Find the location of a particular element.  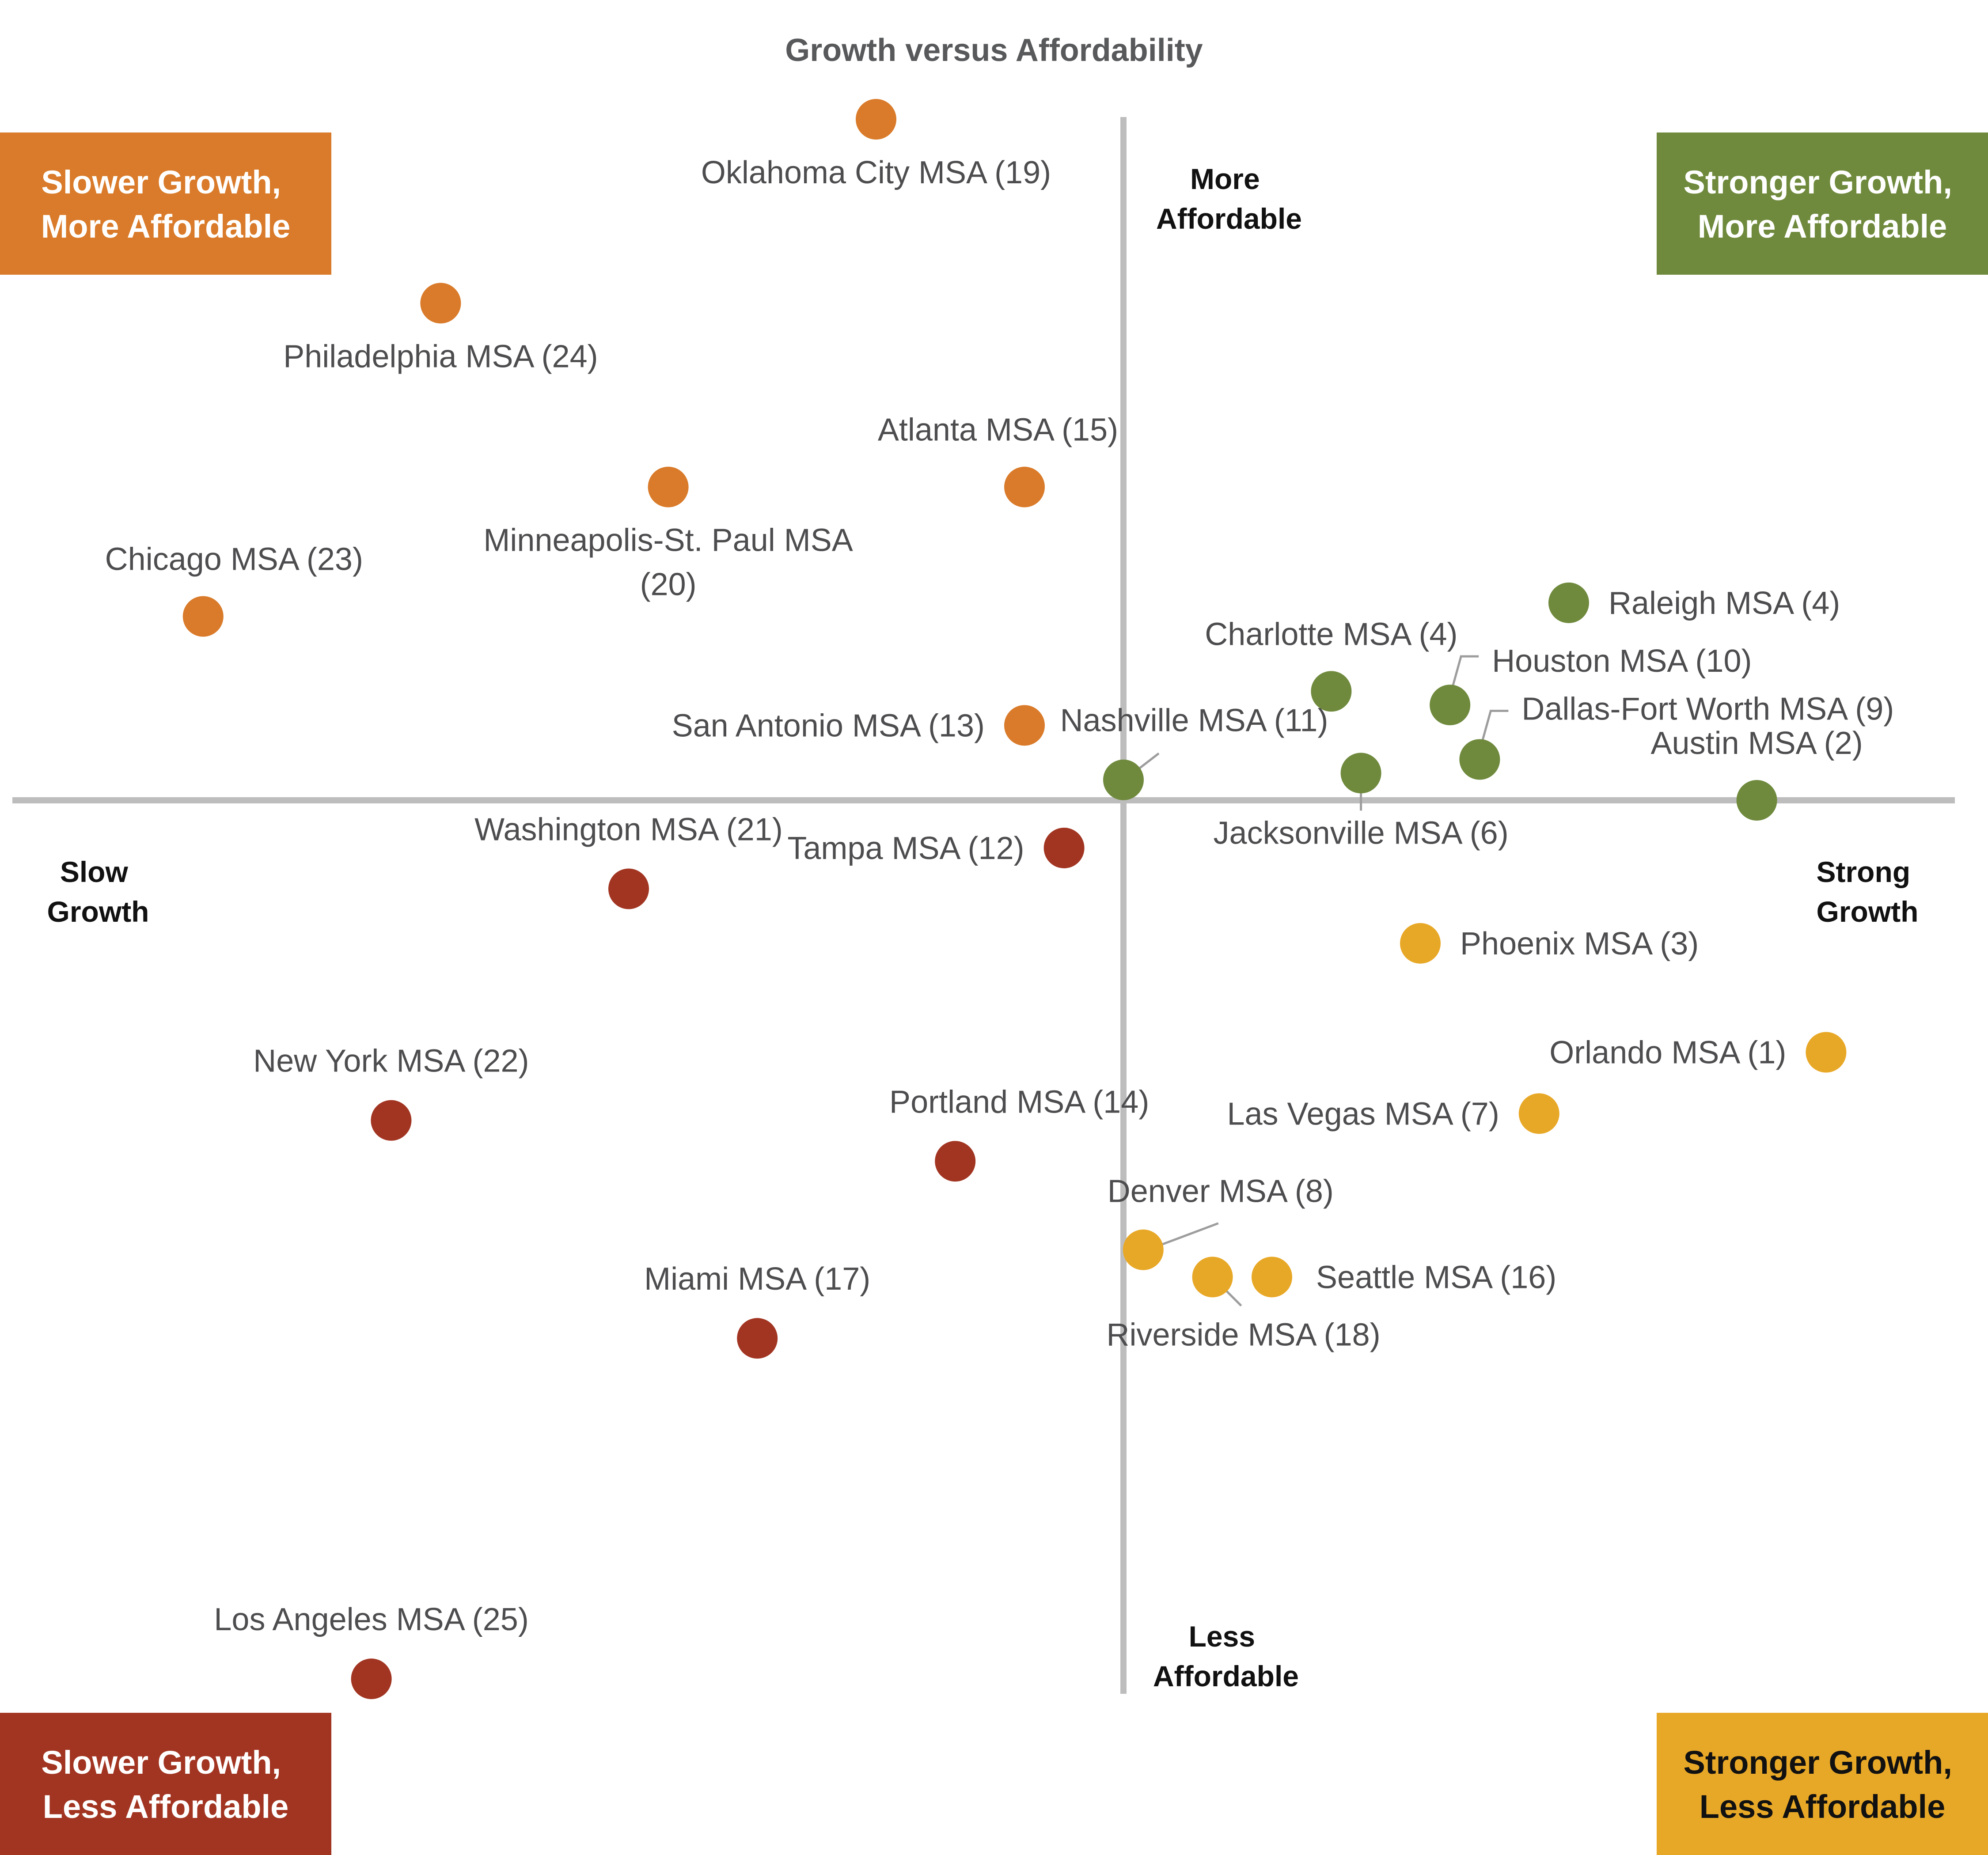

data-label-line: Minneapolis-St. Paul MSA is located at coordinates (668, 540).